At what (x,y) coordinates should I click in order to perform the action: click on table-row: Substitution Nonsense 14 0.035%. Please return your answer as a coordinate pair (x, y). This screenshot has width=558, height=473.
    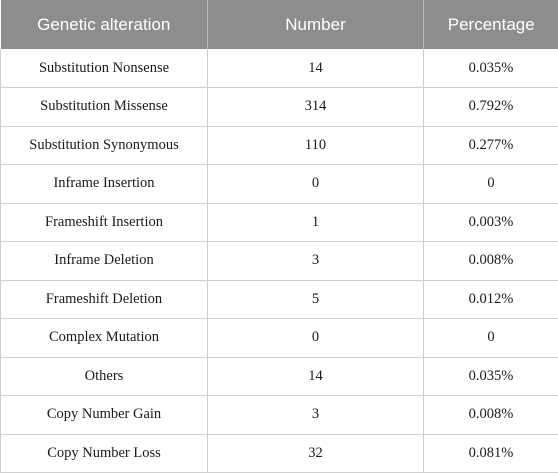
    Looking at the image, I should click on (279, 68).